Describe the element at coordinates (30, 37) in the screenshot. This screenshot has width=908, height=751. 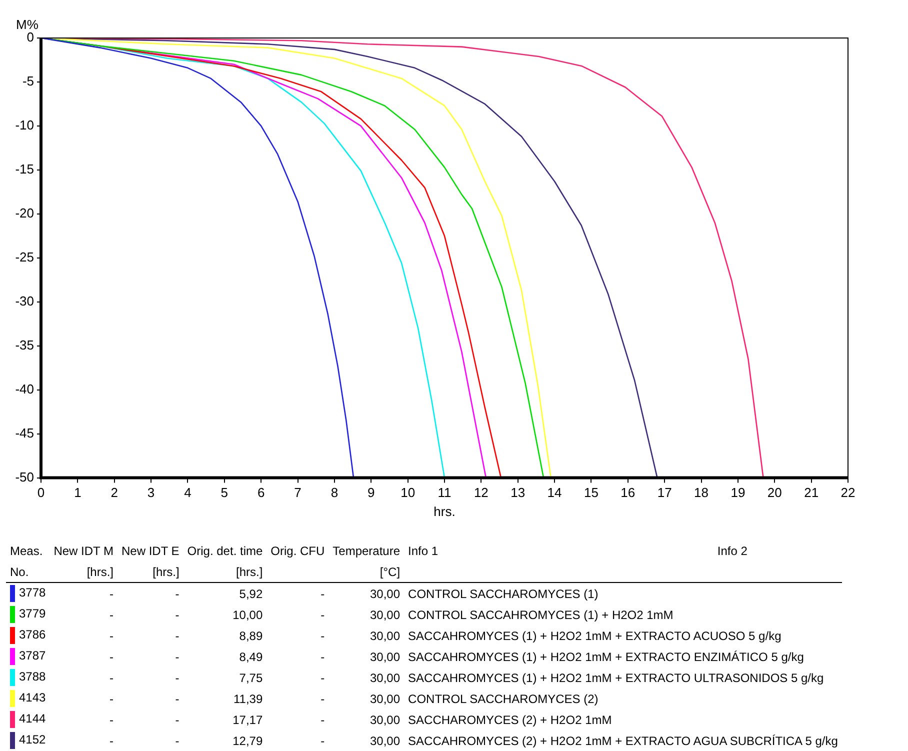
I see `y-tick-label: 0` at that location.